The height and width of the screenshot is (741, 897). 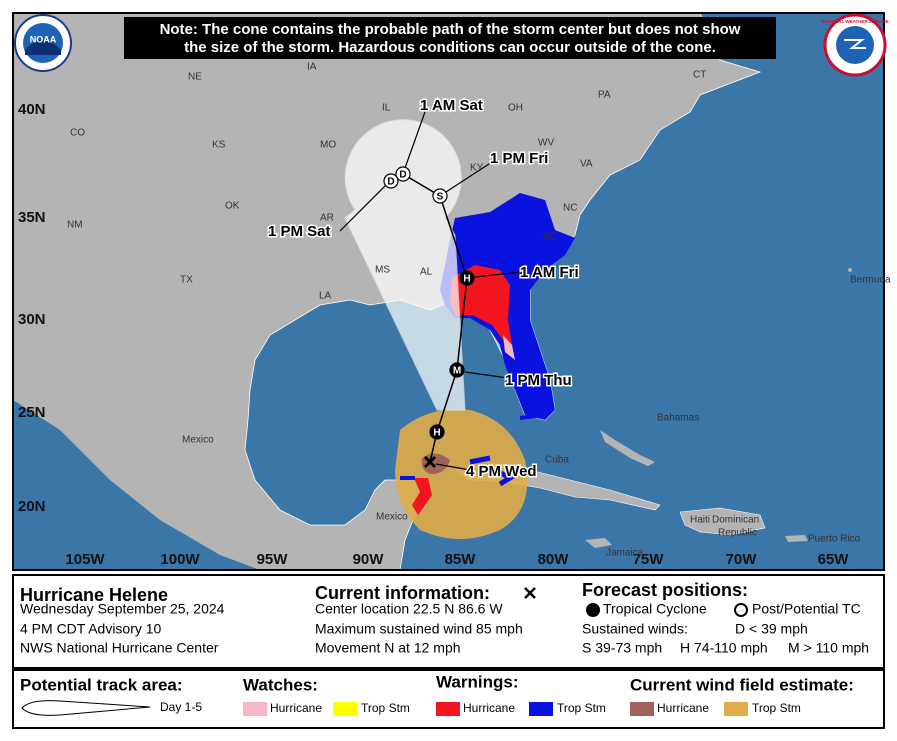 I want to click on lon-label: 90W, so click(x=369, y=559).